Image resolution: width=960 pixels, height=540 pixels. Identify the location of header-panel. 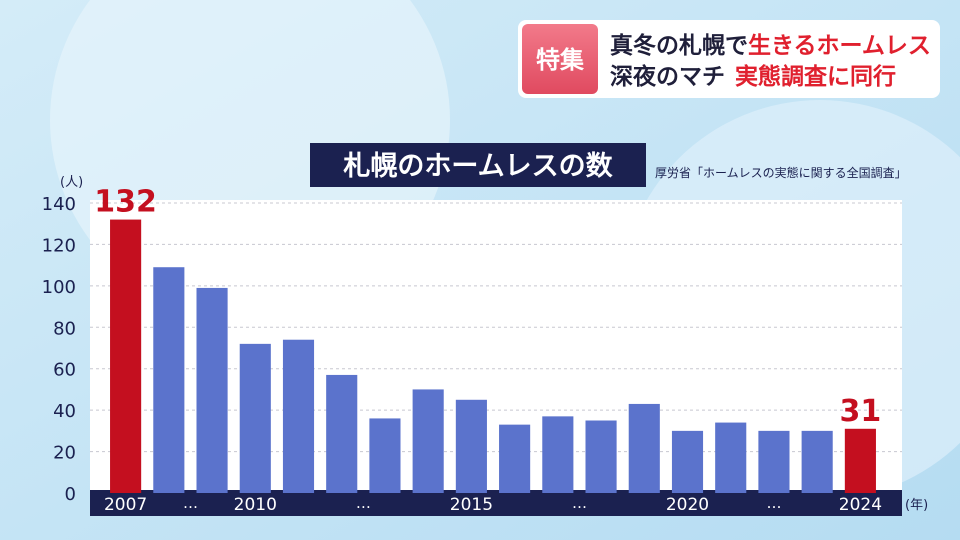
(729, 59).